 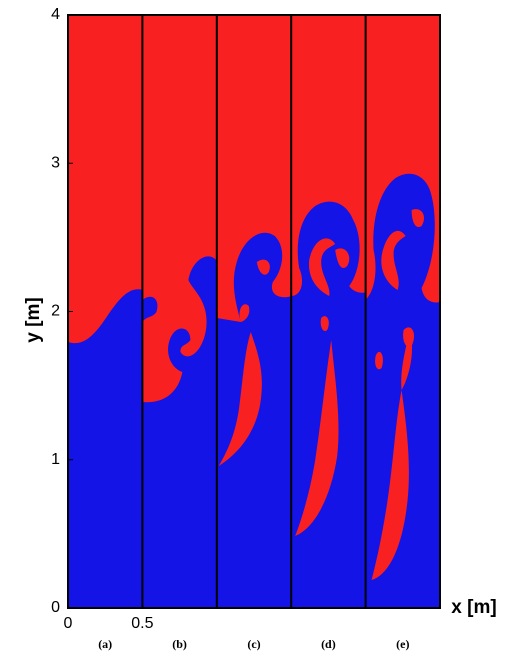 I want to click on x-axis-label: x [m], so click(x=473, y=607).